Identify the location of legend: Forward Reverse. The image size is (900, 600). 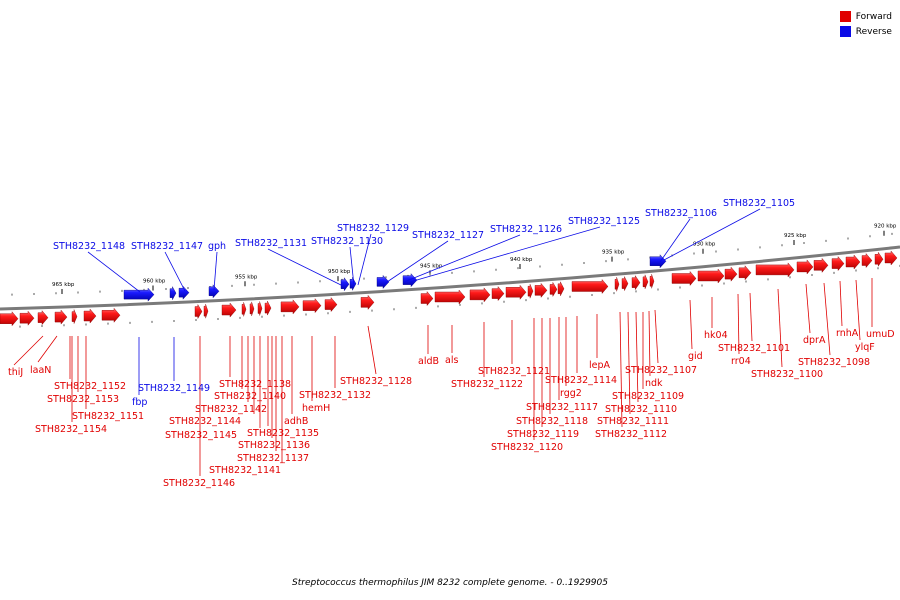
(865, 24).